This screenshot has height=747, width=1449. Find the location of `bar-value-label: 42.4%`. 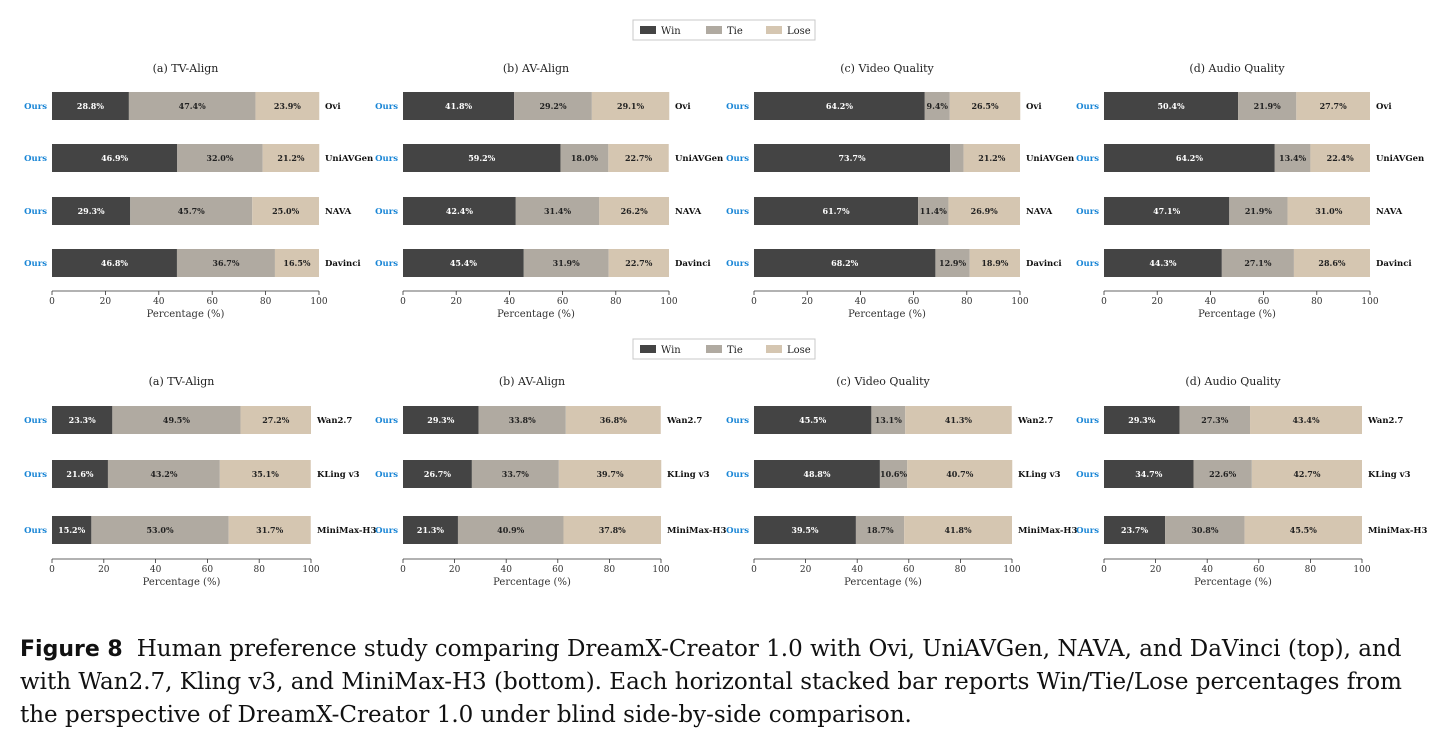

bar-value-label: 42.4% is located at coordinates (459, 211).